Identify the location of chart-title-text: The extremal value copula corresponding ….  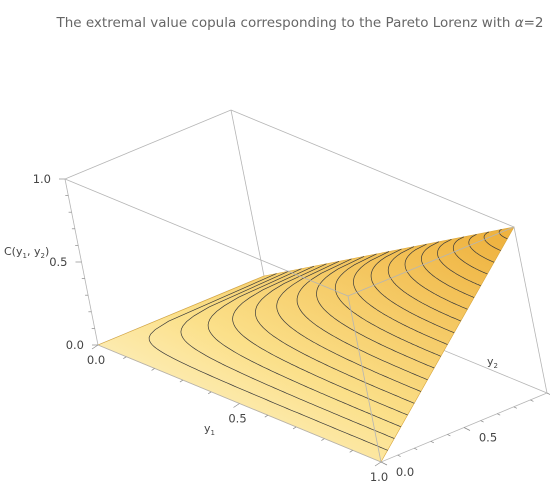
(284, 23).